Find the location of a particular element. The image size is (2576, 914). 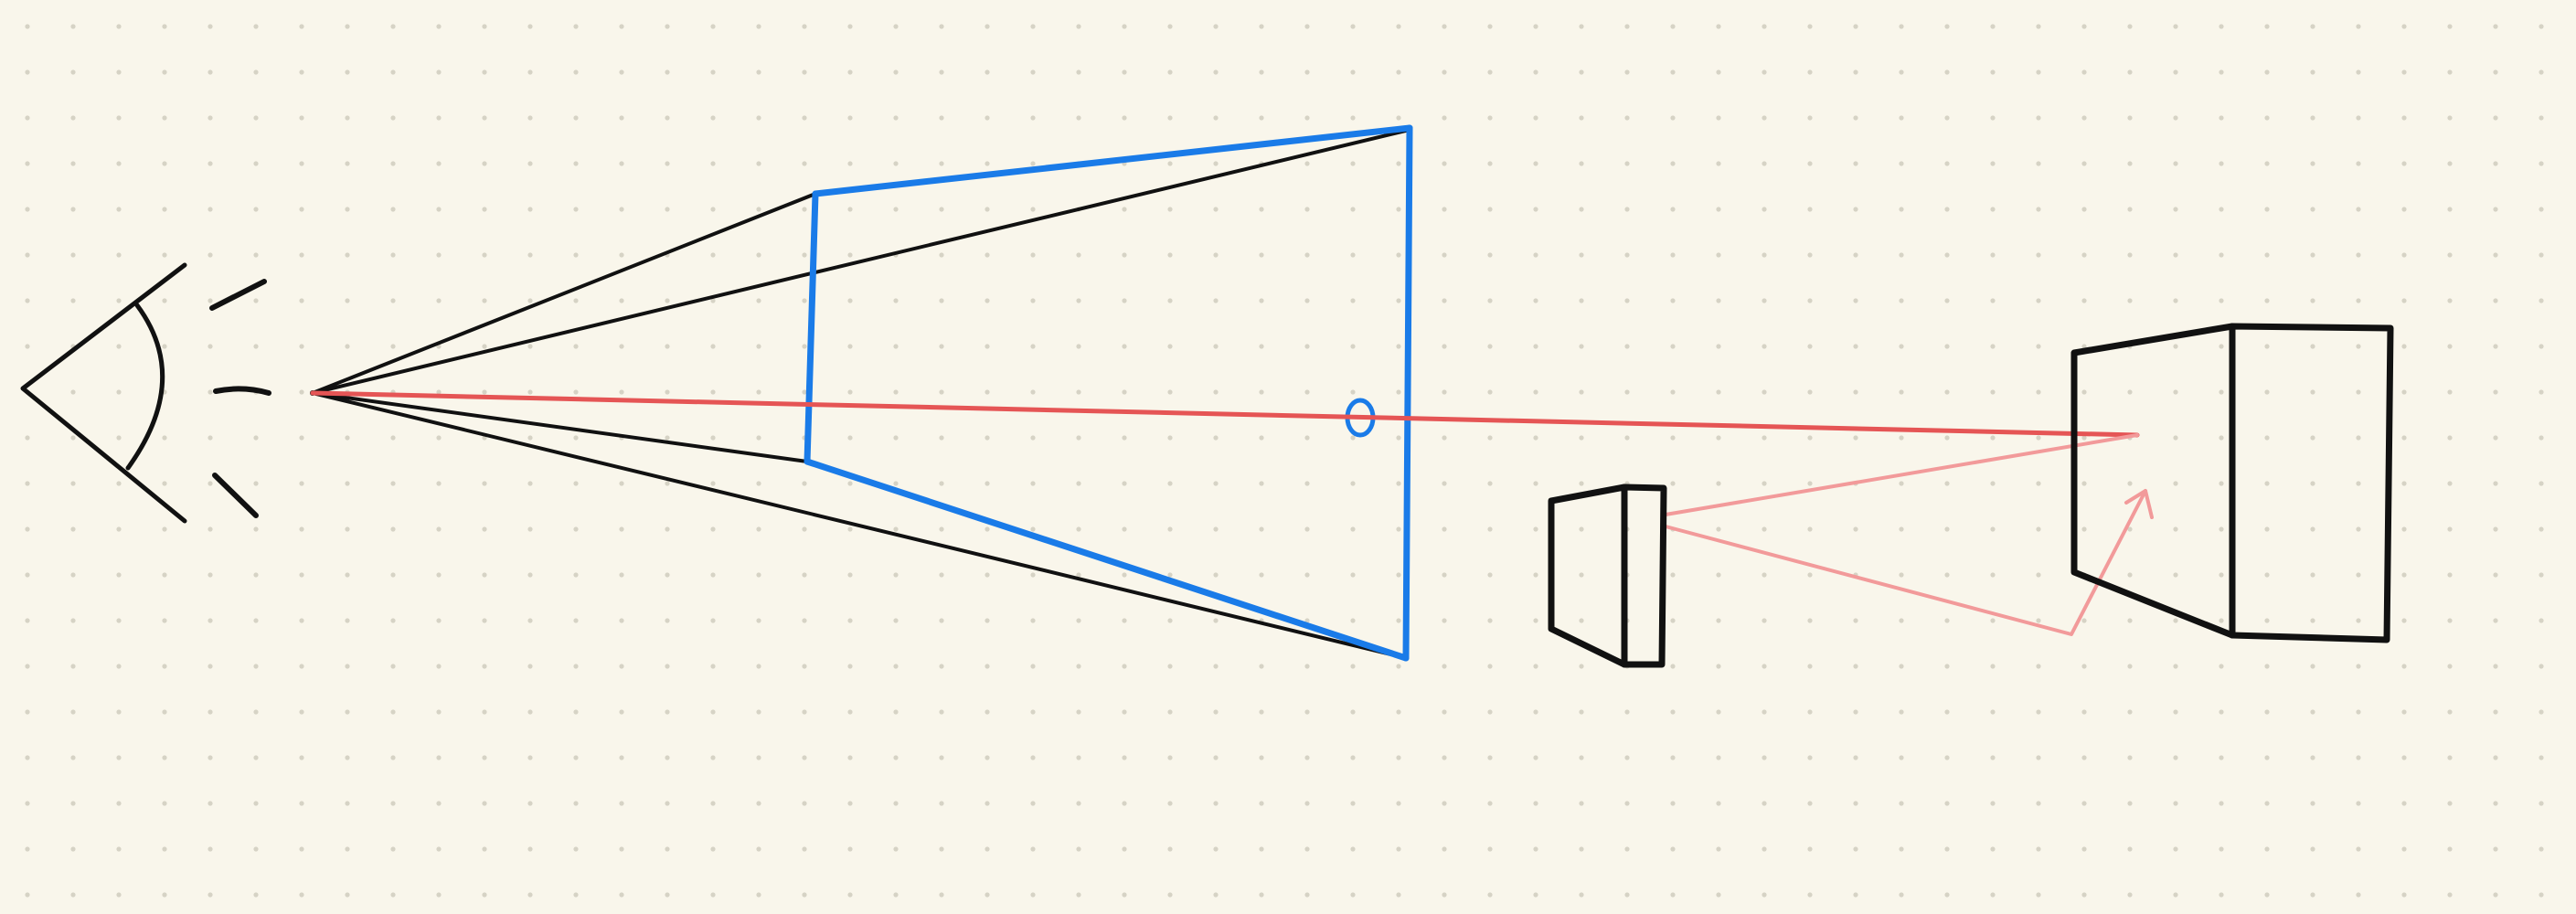

frustum-edge-far-top is located at coordinates (861, 261).